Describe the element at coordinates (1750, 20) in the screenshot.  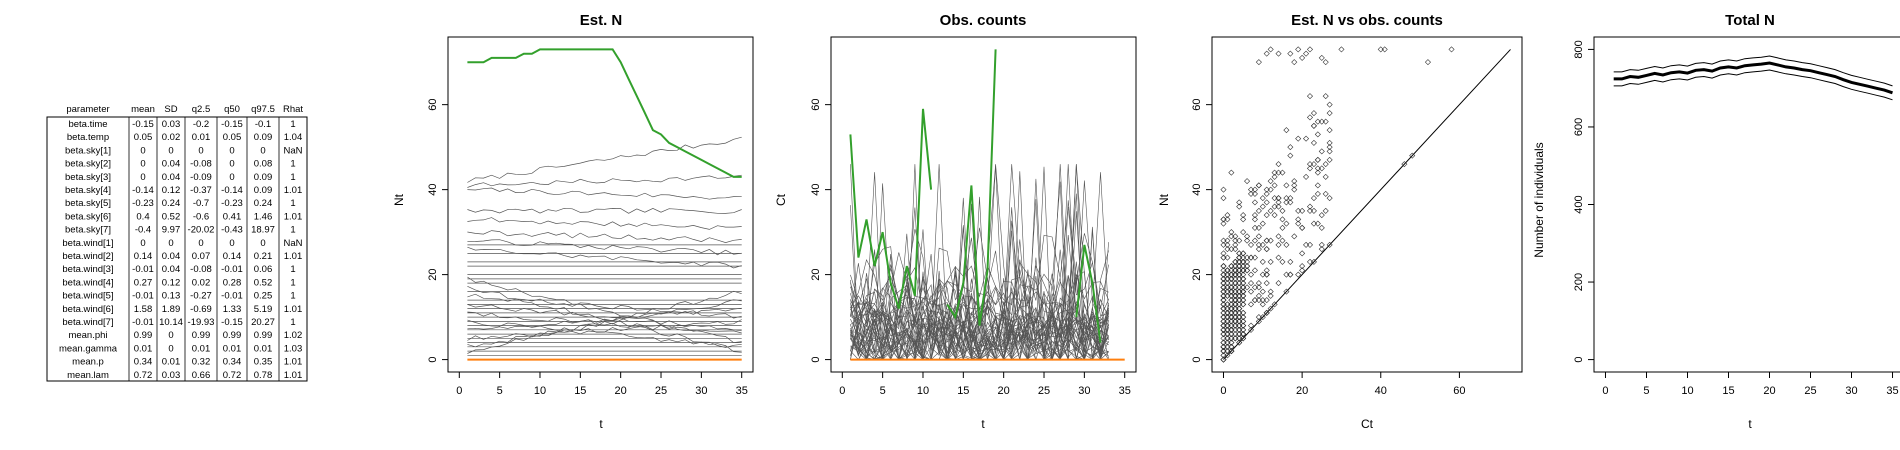
I see `panel-title: Total N` at that location.